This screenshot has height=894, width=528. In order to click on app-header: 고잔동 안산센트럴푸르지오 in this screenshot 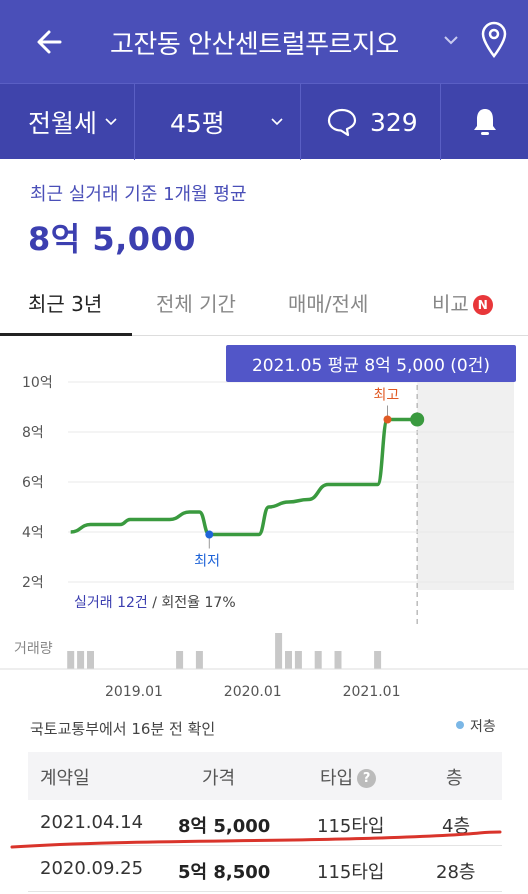, I will do `click(264, 41)`.